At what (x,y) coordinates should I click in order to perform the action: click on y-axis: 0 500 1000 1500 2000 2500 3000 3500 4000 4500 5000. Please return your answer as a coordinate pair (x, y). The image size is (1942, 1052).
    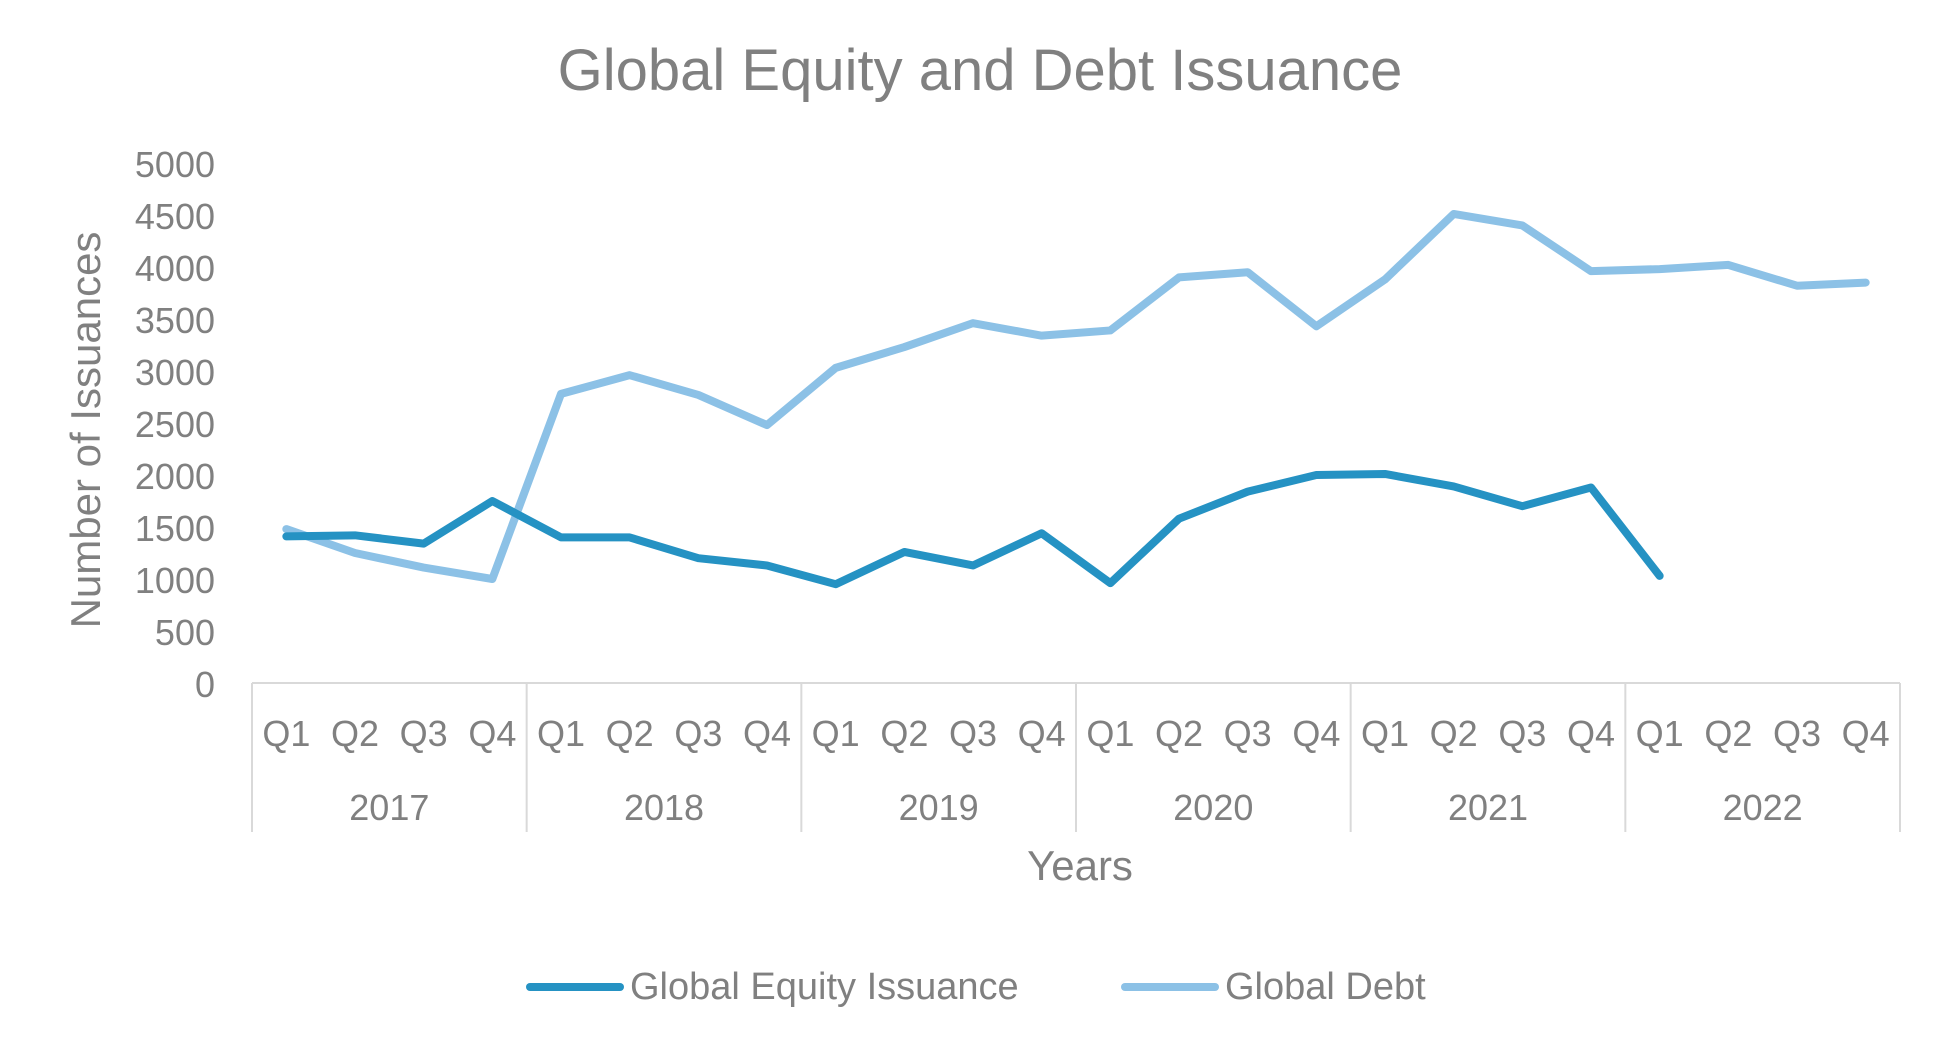
    Looking at the image, I should click on (175, 424).